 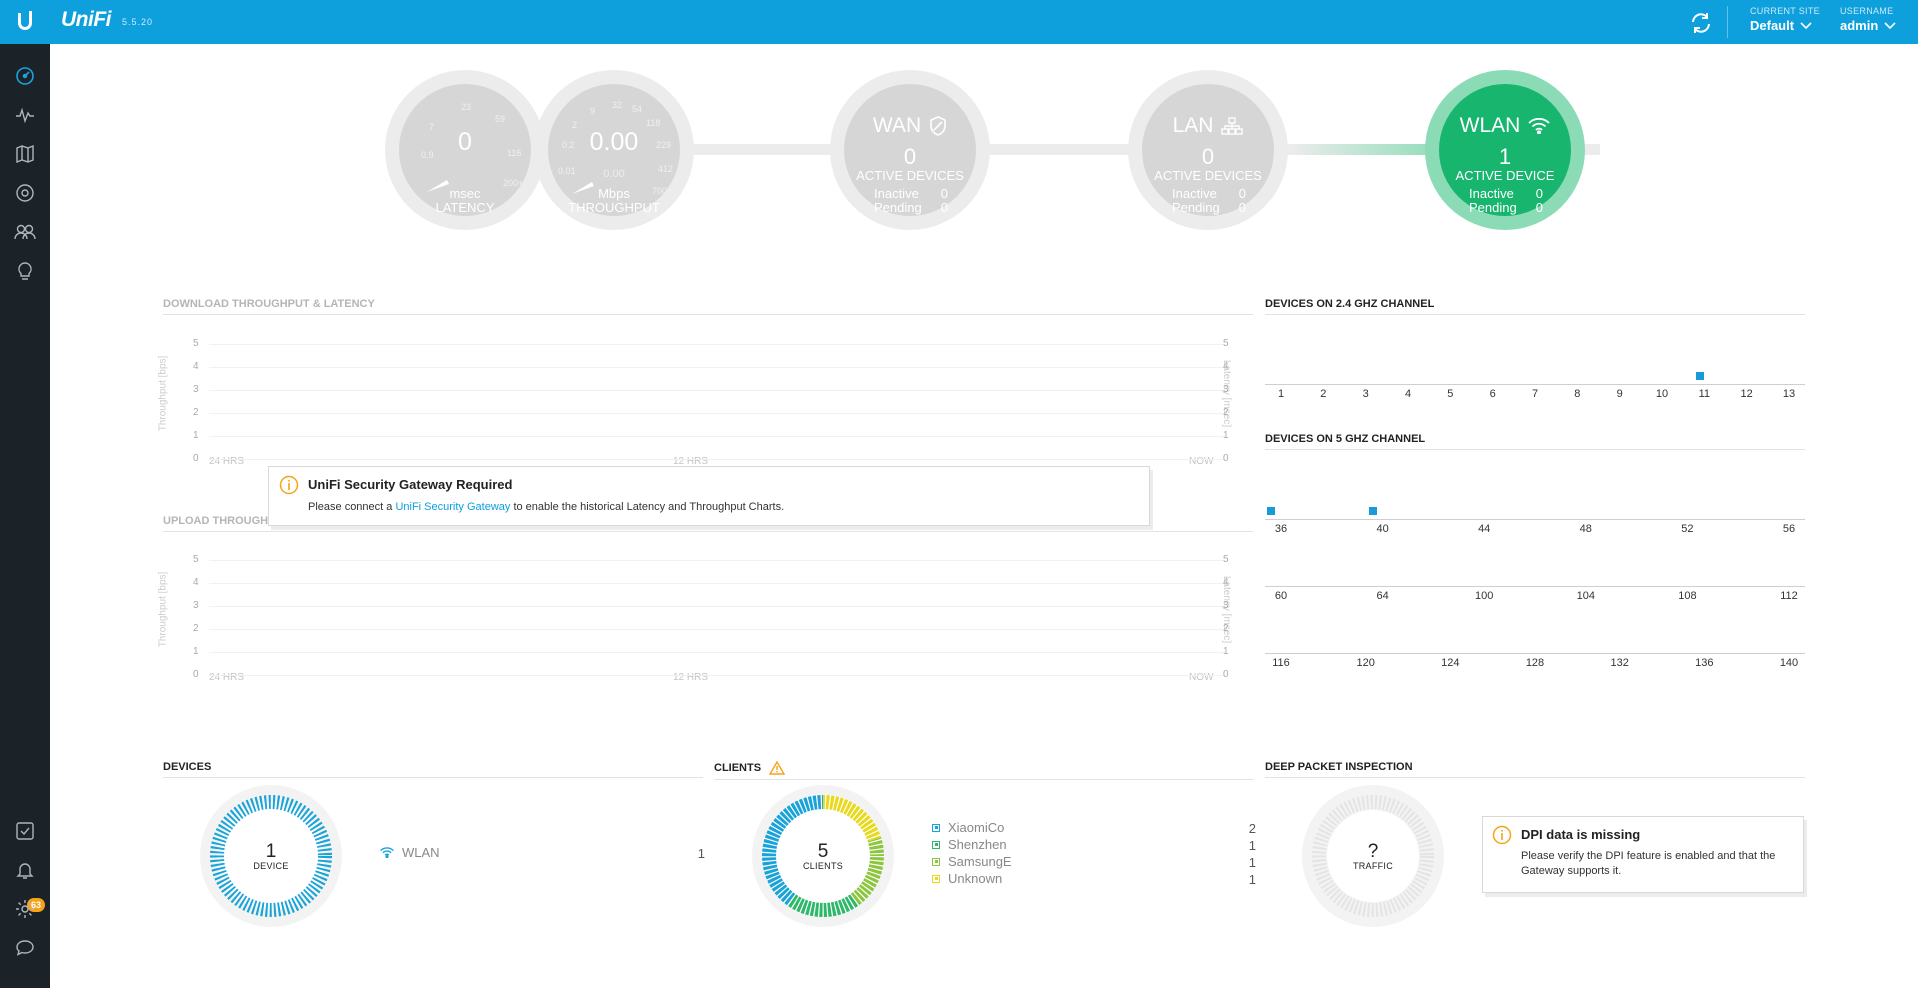 I want to click on clients-legend-item: XiaomiCo, so click(x=968, y=827).